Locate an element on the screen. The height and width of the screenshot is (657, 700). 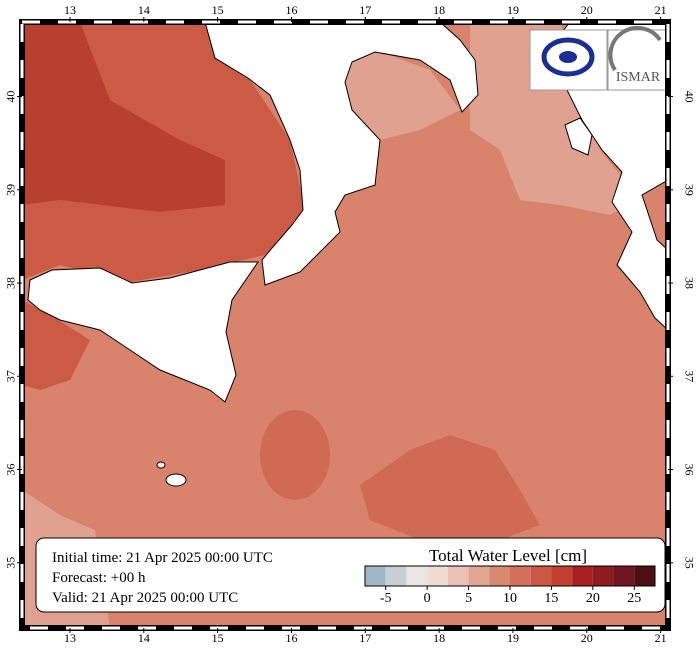
info-box is located at coordinates (350, 575).